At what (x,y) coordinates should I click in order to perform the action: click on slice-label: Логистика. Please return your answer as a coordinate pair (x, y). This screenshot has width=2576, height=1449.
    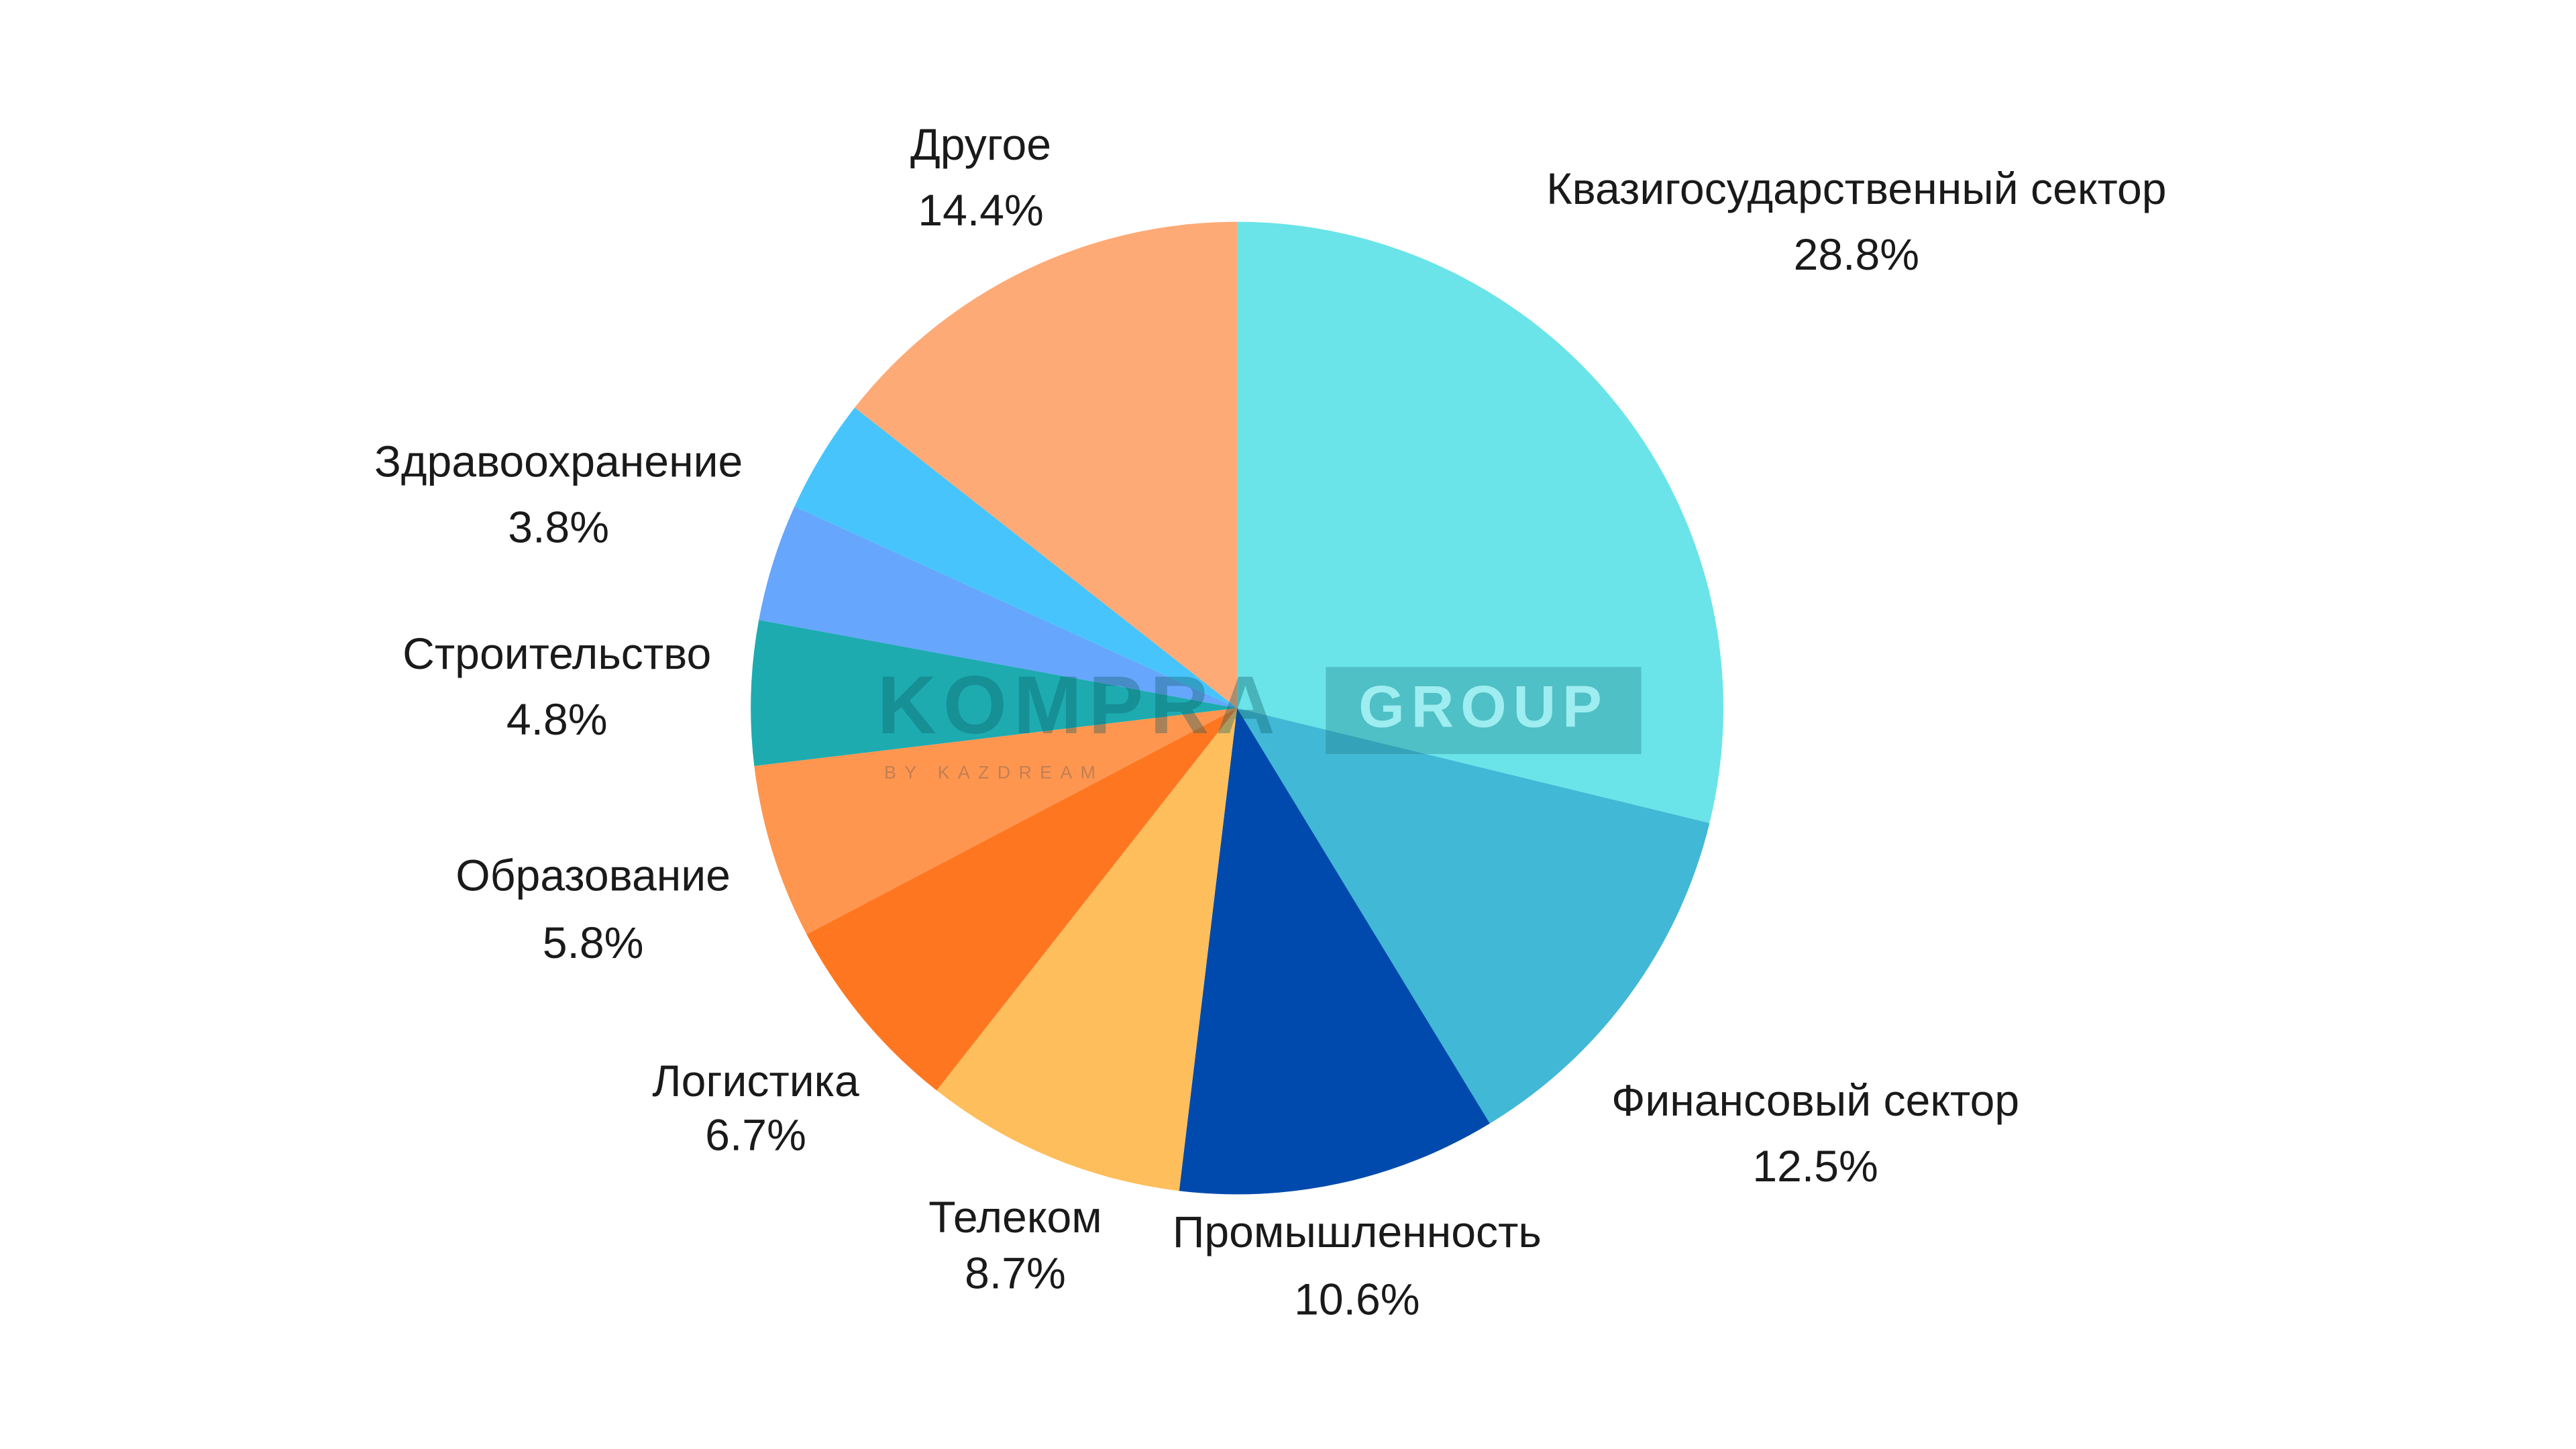
    Looking at the image, I should click on (755, 1081).